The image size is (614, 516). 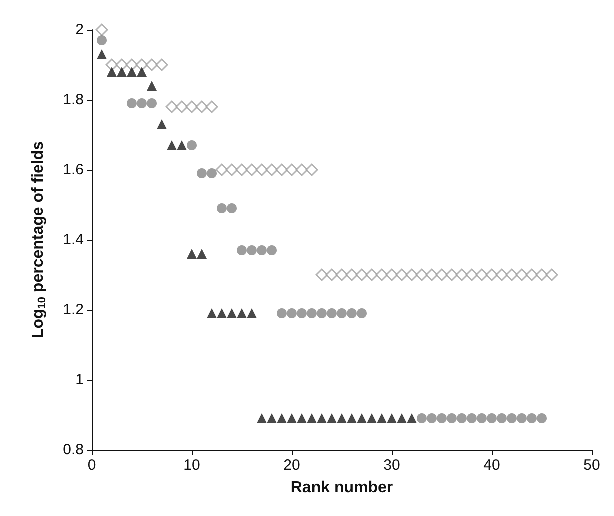 I want to click on y-tick-label: 2, so click(x=80, y=30).